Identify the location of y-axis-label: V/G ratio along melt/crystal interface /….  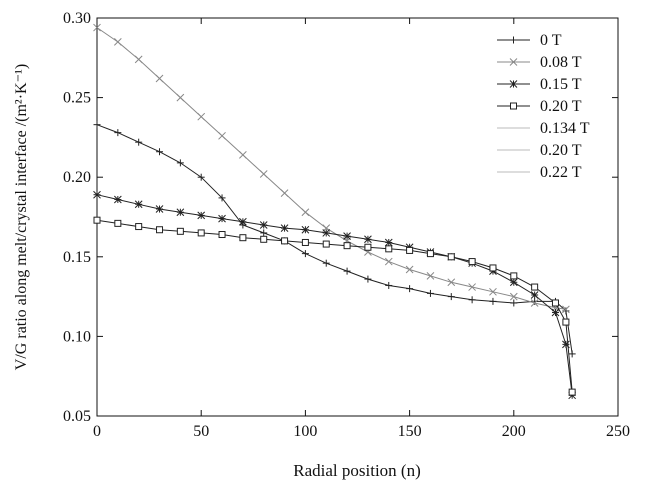
(21, 217).